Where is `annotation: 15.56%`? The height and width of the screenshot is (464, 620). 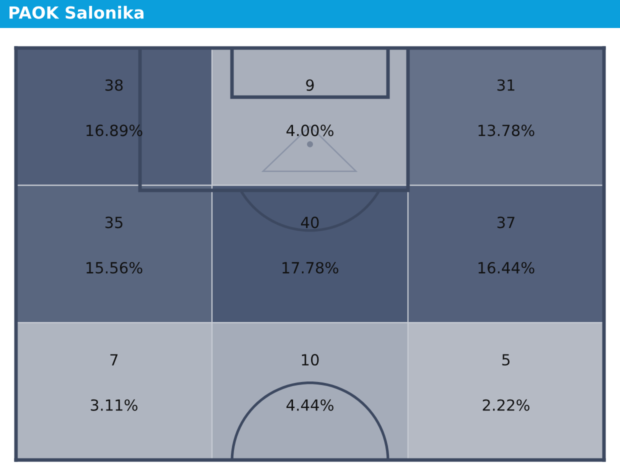 annotation: 15.56% is located at coordinates (114, 268).